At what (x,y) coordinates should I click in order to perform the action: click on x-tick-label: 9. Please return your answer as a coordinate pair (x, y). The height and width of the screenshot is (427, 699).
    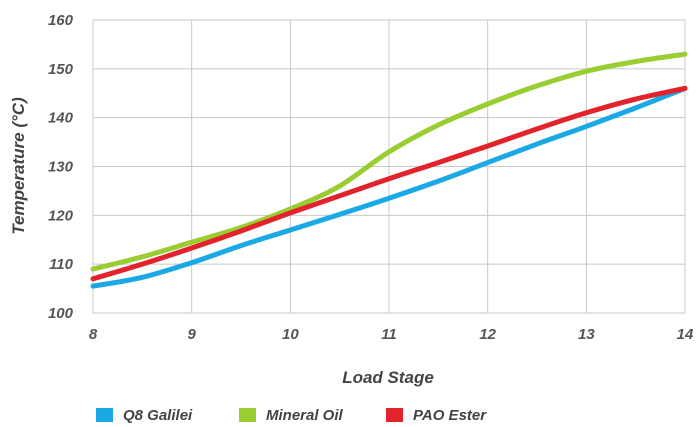
    Looking at the image, I should click on (191, 334).